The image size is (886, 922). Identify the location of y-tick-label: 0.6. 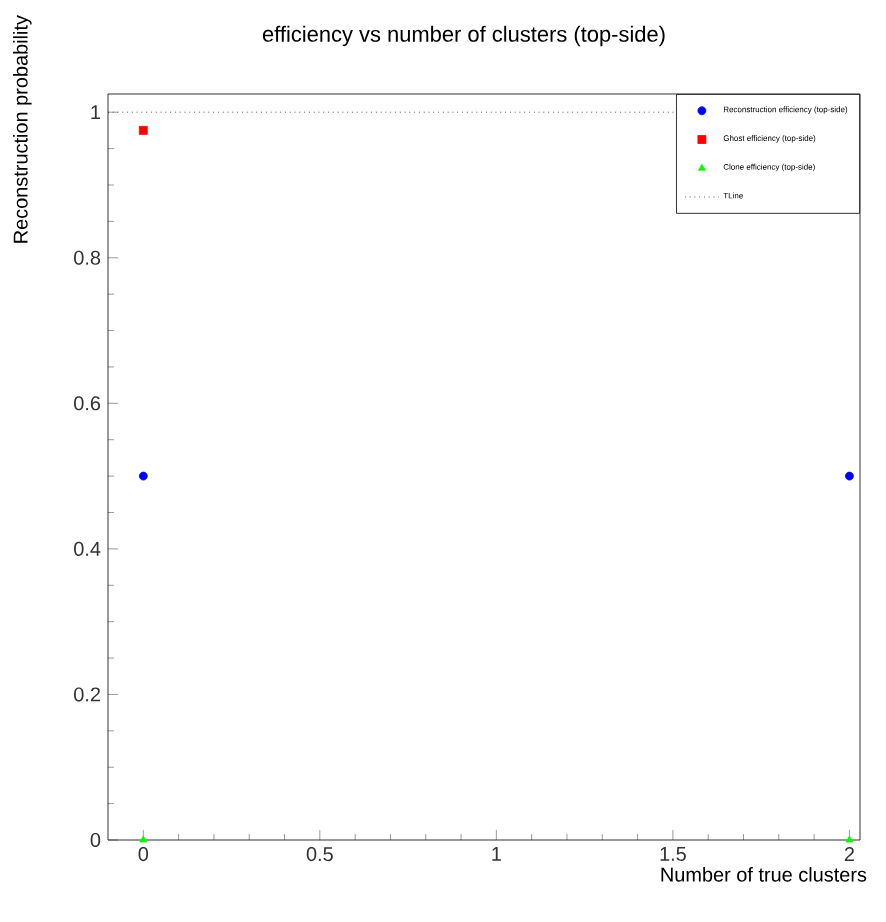
(87, 403).